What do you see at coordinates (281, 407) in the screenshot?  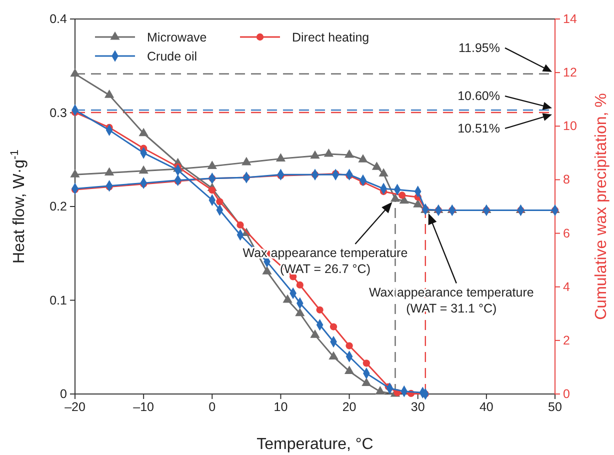 I see `x-tick-label: 10` at bounding box center [281, 407].